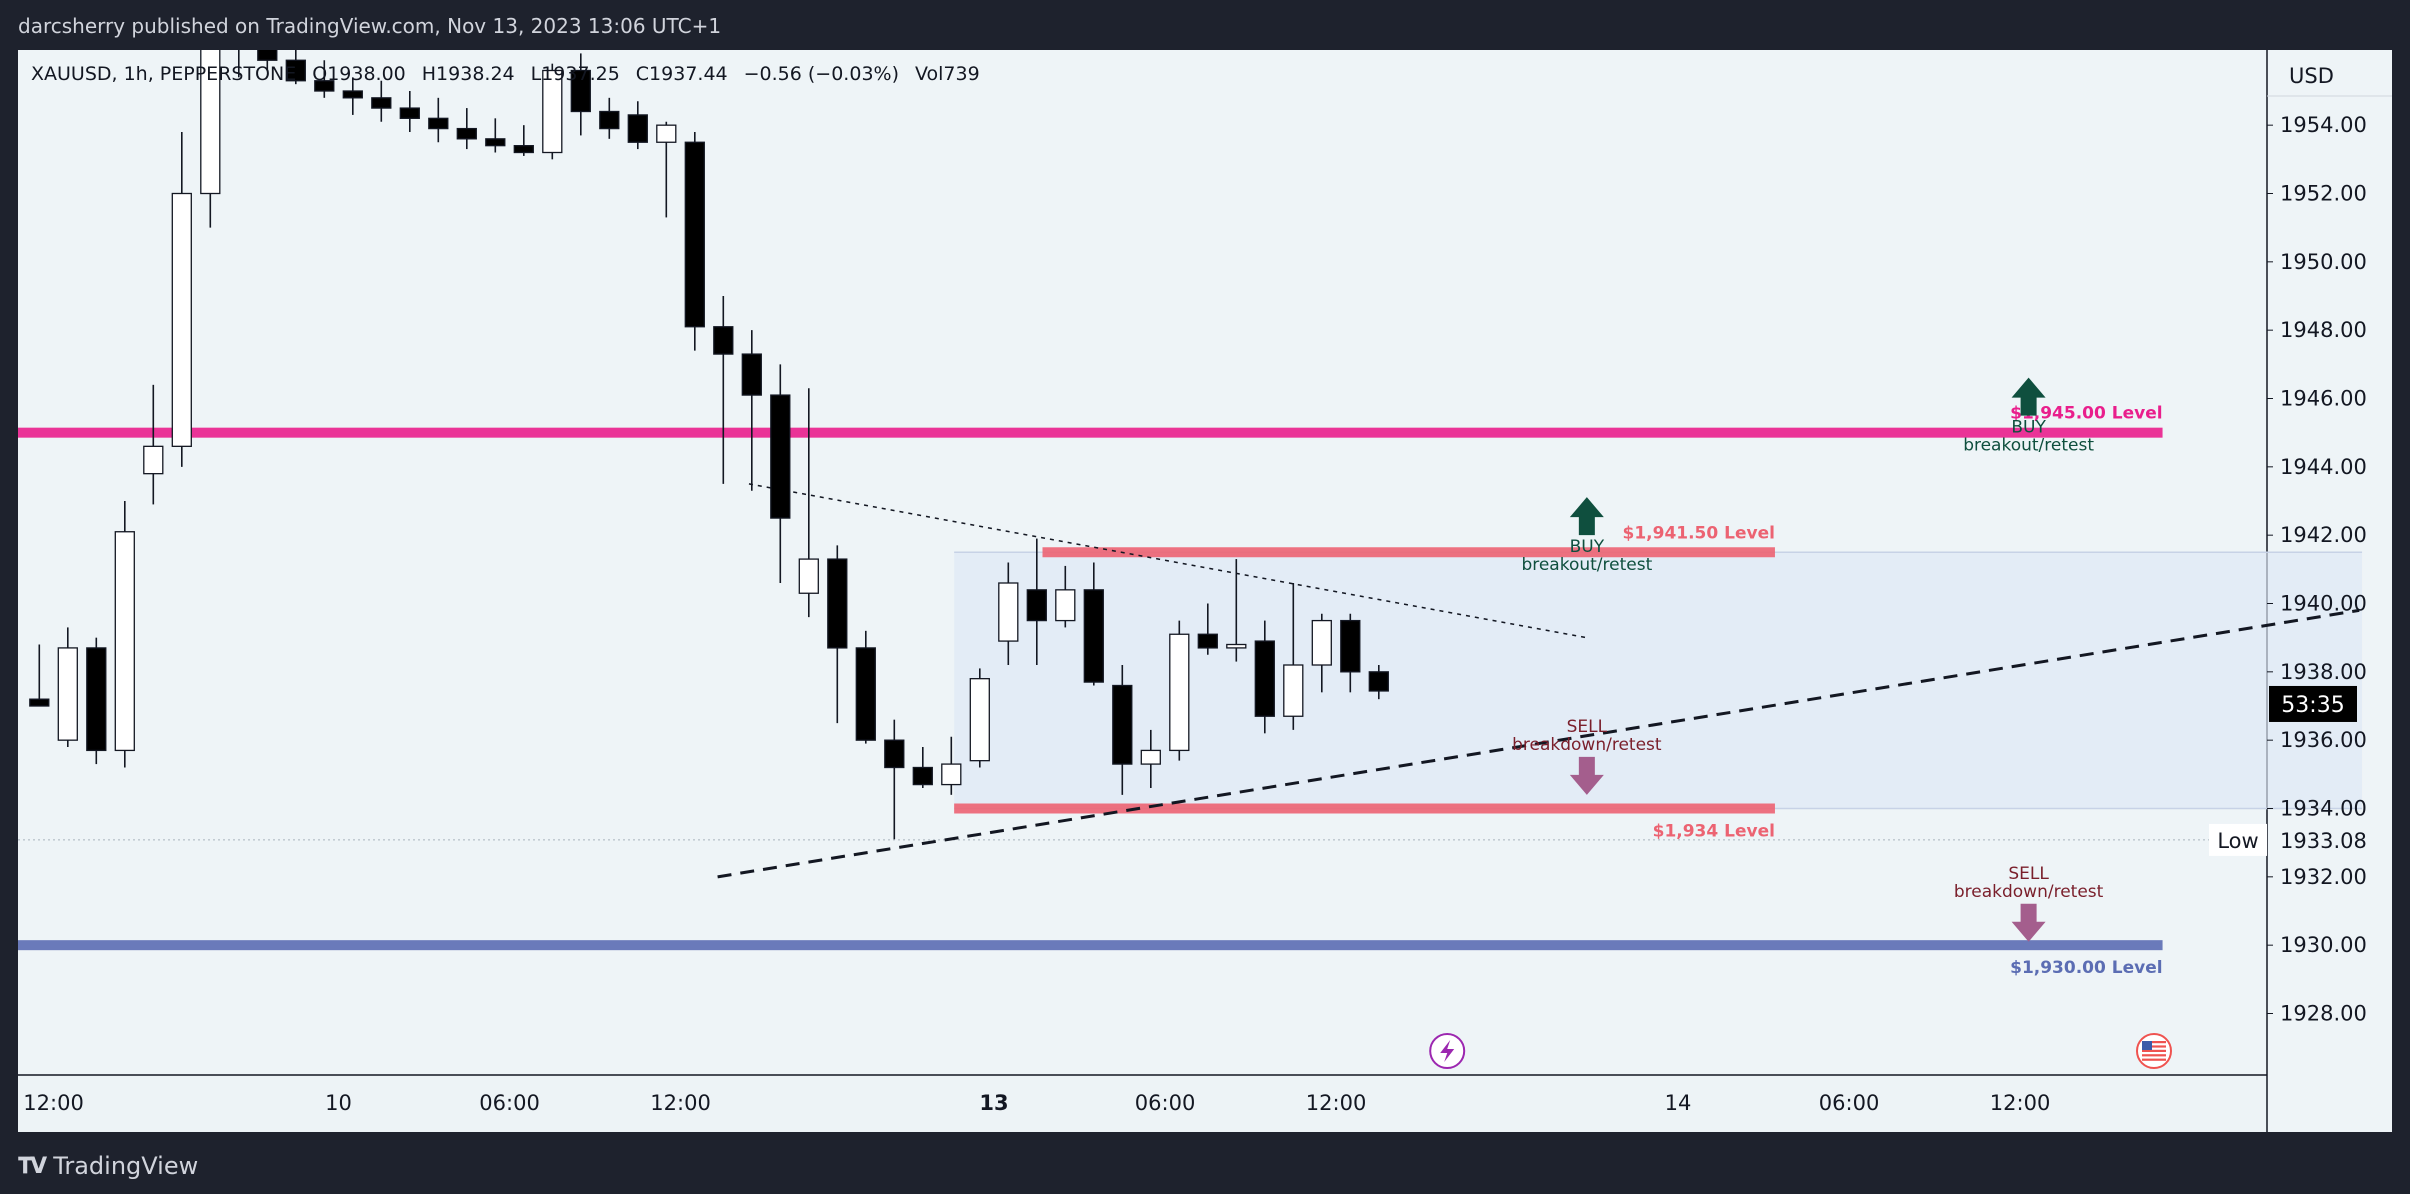 This screenshot has width=2410, height=1194. What do you see at coordinates (359, 74) in the screenshot?
I see `open-value: O1938.00` at bounding box center [359, 74].